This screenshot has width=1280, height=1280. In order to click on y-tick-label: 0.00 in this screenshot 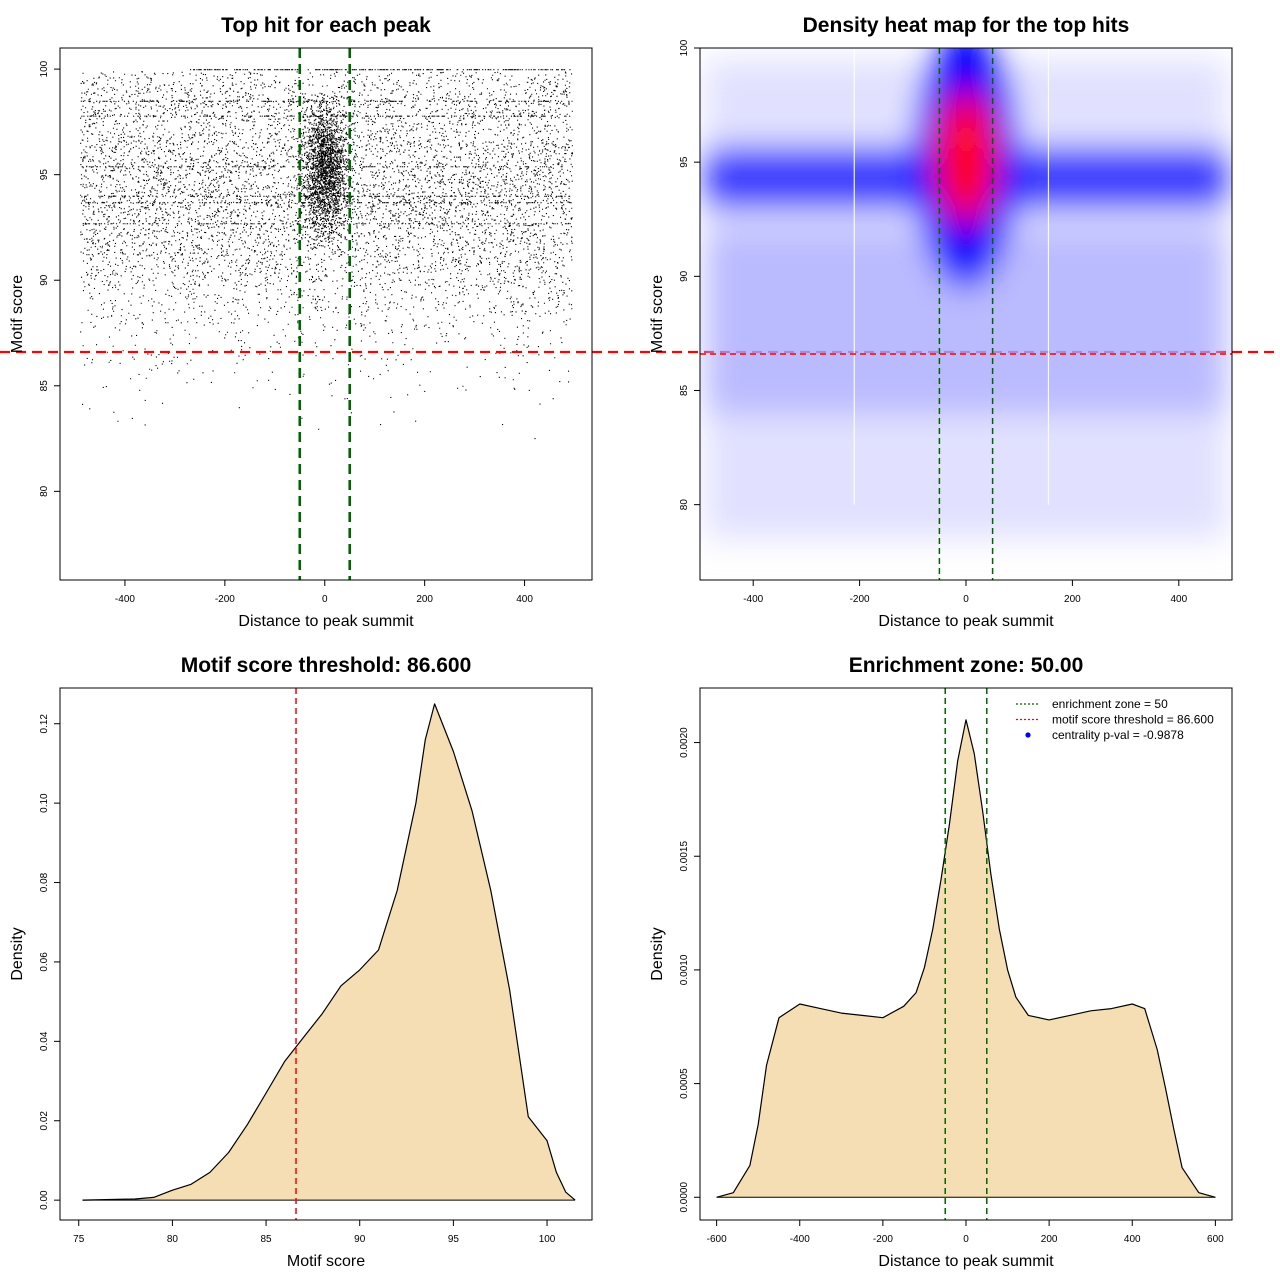, I will do `click(44, 1200)`.